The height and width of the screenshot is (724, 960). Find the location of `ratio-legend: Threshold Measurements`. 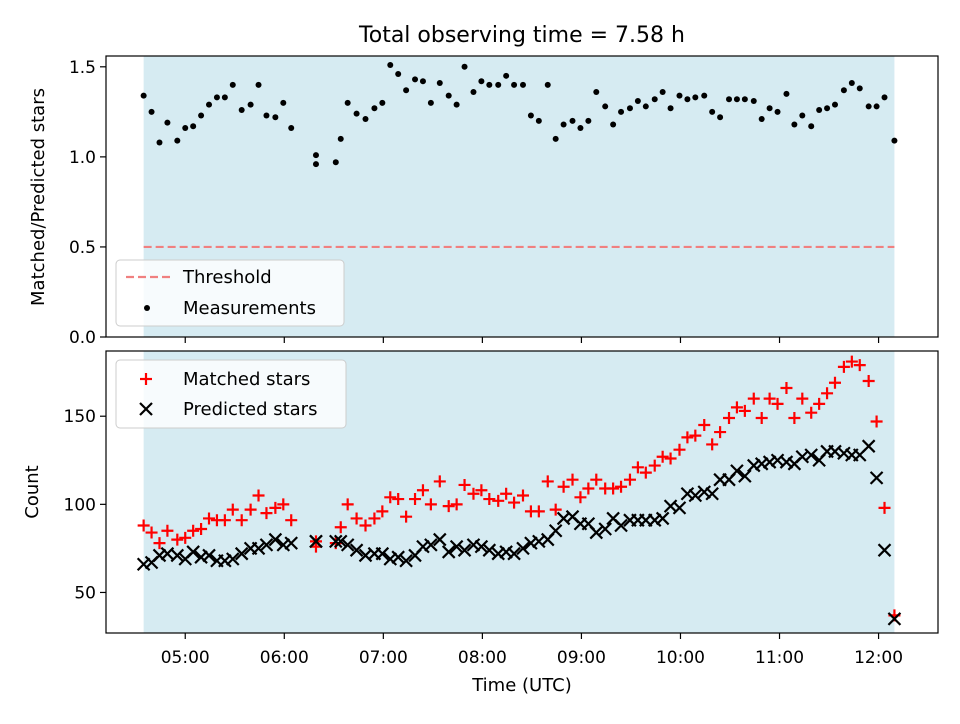

ratio-legend: Threshold Measurements is located at coordinates (230, 293).